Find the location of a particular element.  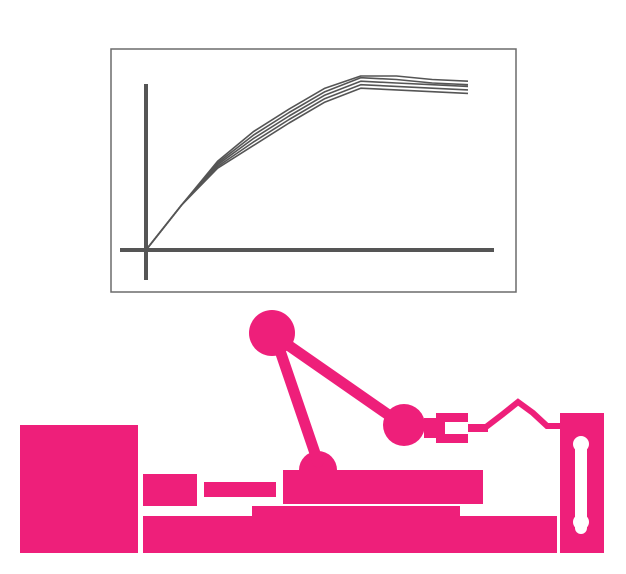

robot-arm-icon is located at coordinates (368, 390).